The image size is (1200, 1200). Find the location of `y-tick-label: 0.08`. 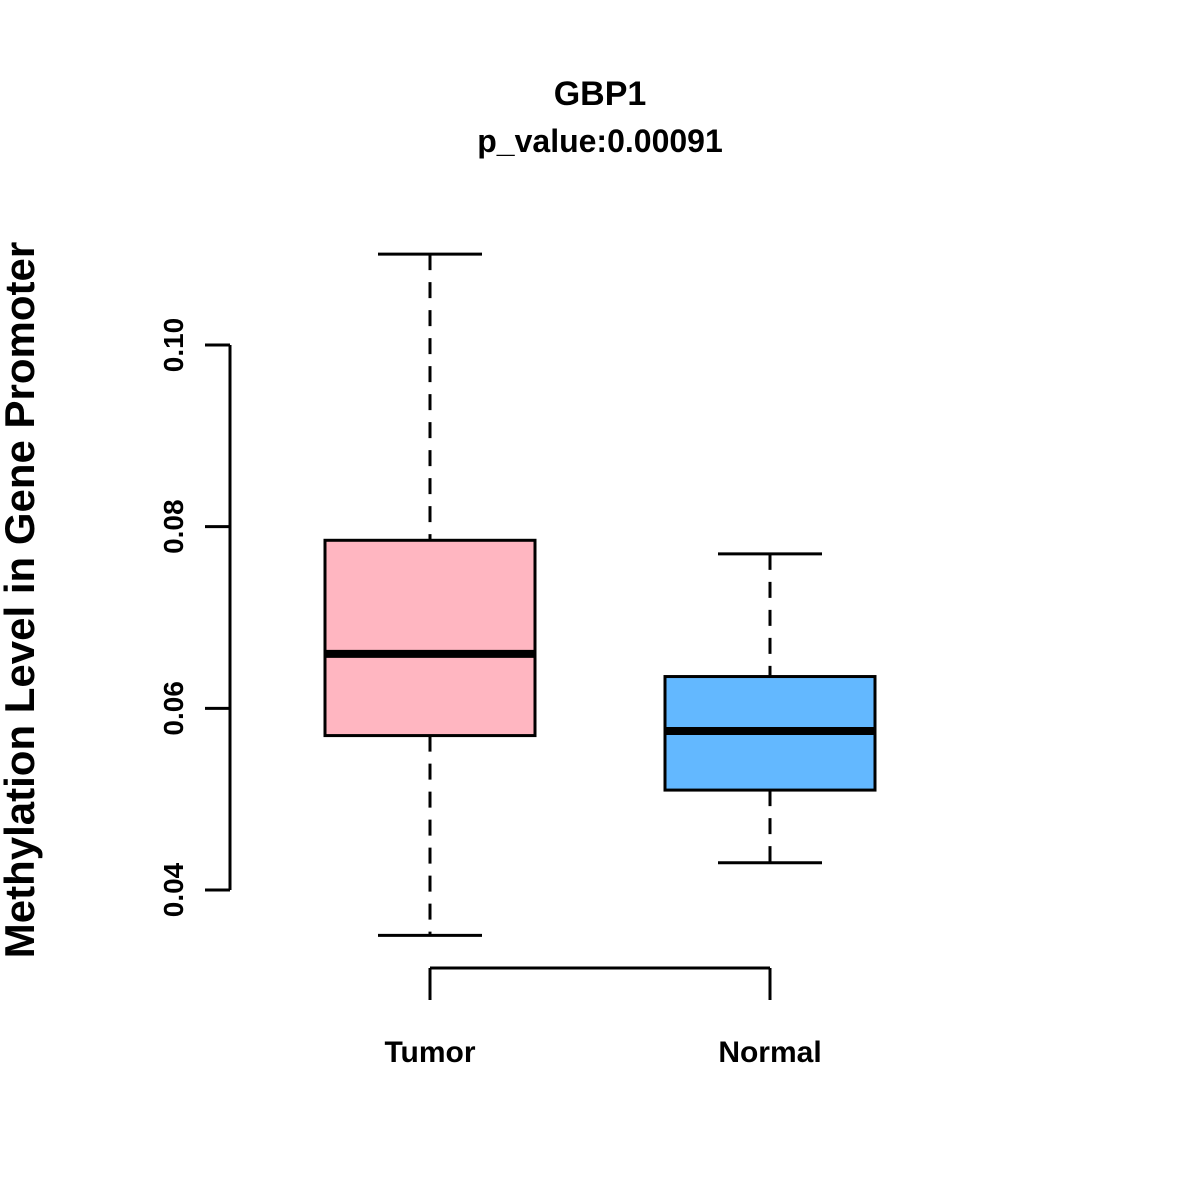

y-tick-label: 0.08 is located at coordinates (173, 526).